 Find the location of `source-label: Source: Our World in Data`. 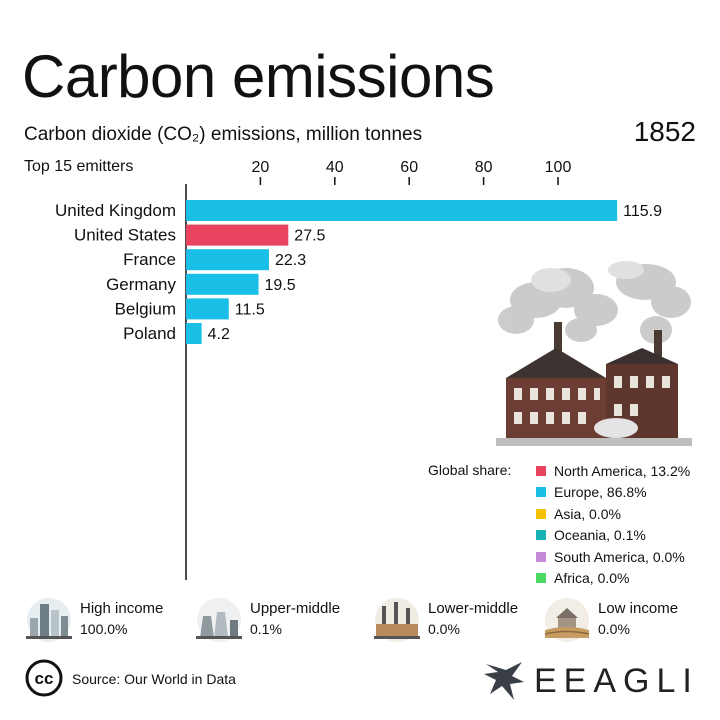

source-label: Source: Our World in Data is located at coordinates (154, 679).